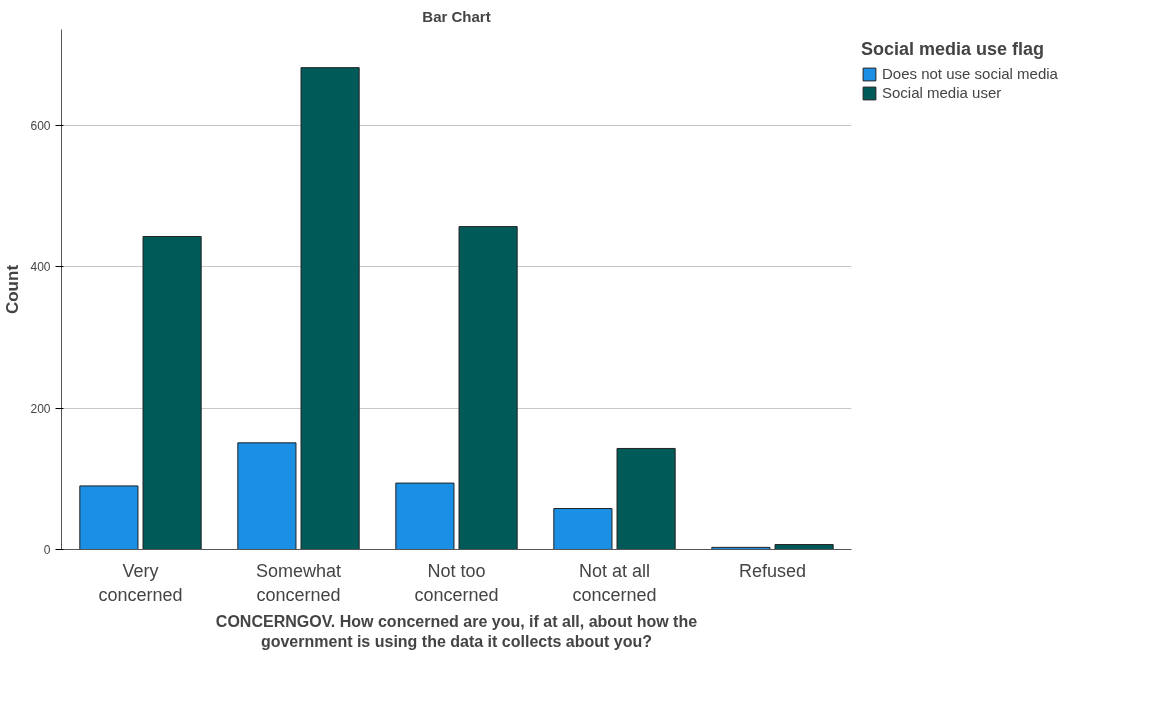  What do you see at coordinates (40, 126) in the screenshot?
I see `y-tick-label: 600` at bounding box center [40, 126].